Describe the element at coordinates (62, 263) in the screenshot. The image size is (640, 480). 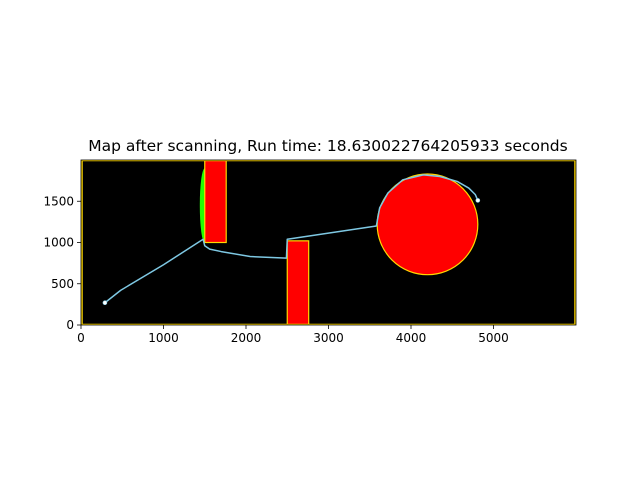
I see `y-axis: 0 500 1000 1500` at that location.